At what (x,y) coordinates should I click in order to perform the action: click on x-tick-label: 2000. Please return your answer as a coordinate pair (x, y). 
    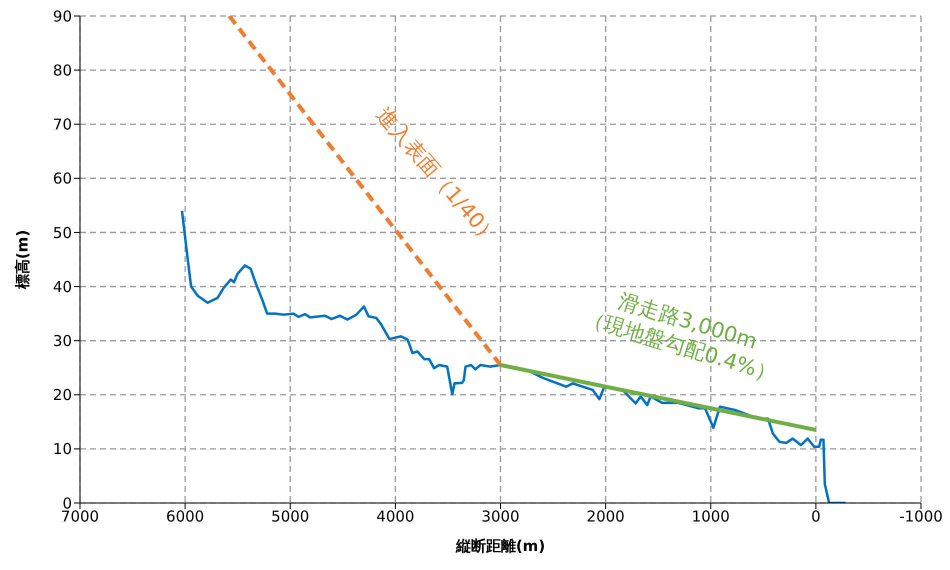
    Looking at the image, I should click on (605, 517).